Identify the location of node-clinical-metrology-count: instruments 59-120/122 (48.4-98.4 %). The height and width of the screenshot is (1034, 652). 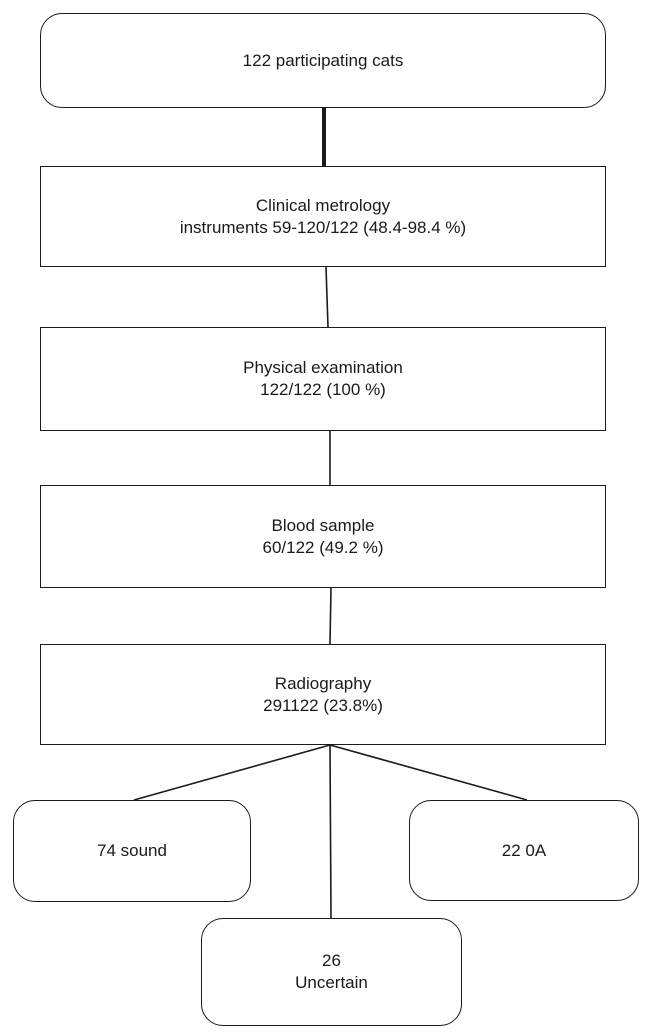
(323, 227).